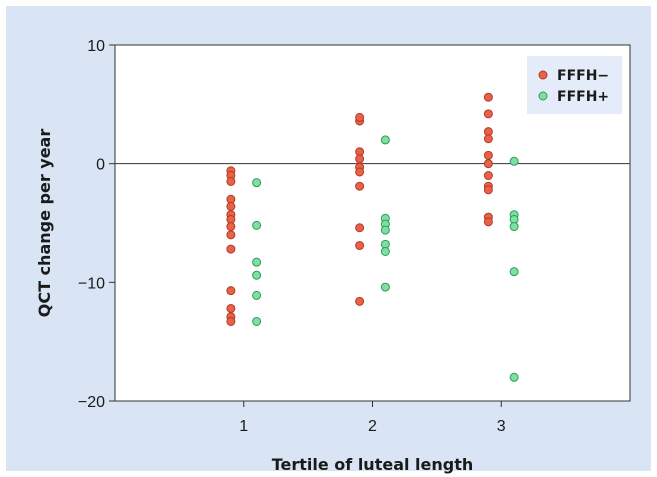 This screenshot has height=477, width=657. What do you see at coordinates (44, 223) in the screenshot?
I see `y-axis-title: QCT change per year` at bounding box center [44, 223].